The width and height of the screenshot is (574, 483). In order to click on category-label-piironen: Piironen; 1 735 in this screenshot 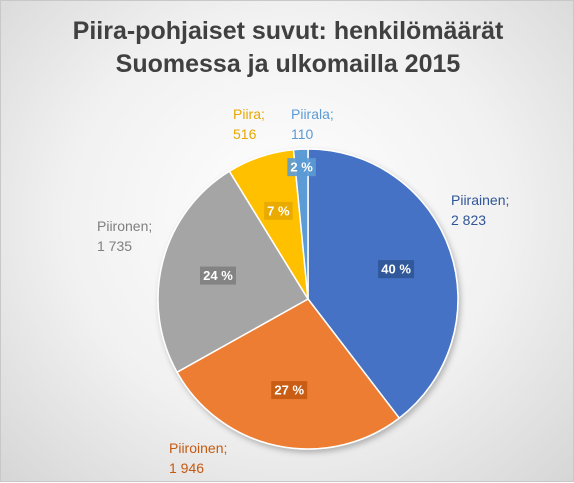, I will do `click(124, 236)`.